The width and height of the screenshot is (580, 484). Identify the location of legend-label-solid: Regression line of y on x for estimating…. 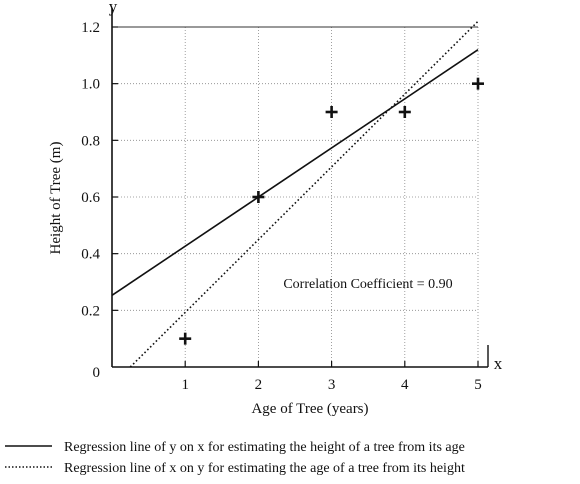
(264, 447).